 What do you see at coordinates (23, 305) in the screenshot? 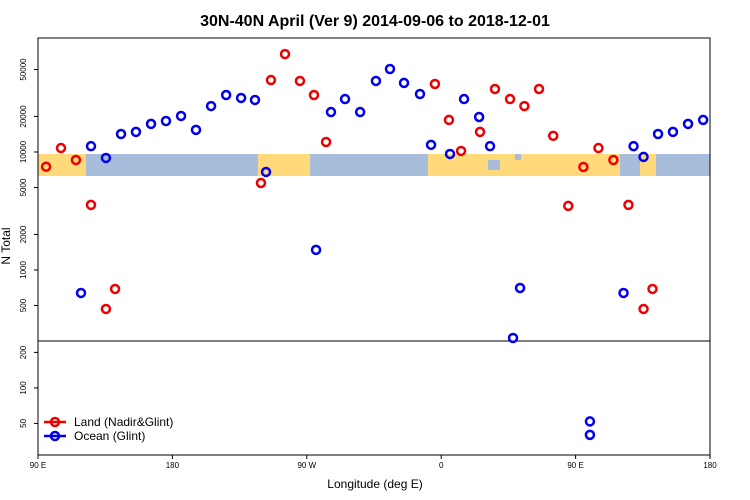
I see `y-tick-label: 500` at bounding box center [23, 305].